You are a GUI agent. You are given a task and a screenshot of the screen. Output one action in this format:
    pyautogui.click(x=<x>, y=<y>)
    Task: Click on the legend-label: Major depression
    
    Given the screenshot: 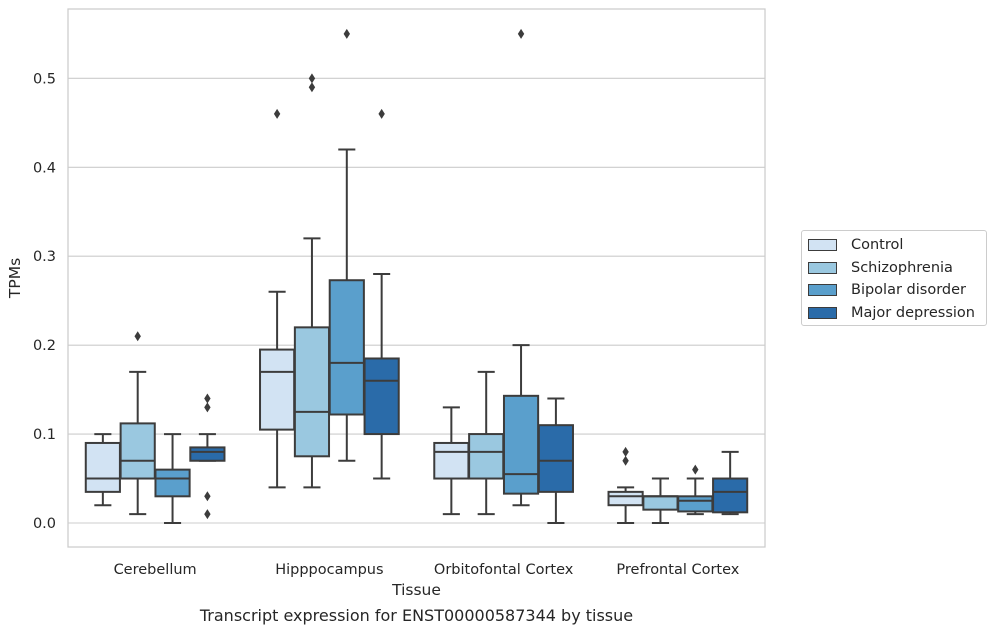 What is the action you would take?
    pyautogui.click(x=913, y=312)
    